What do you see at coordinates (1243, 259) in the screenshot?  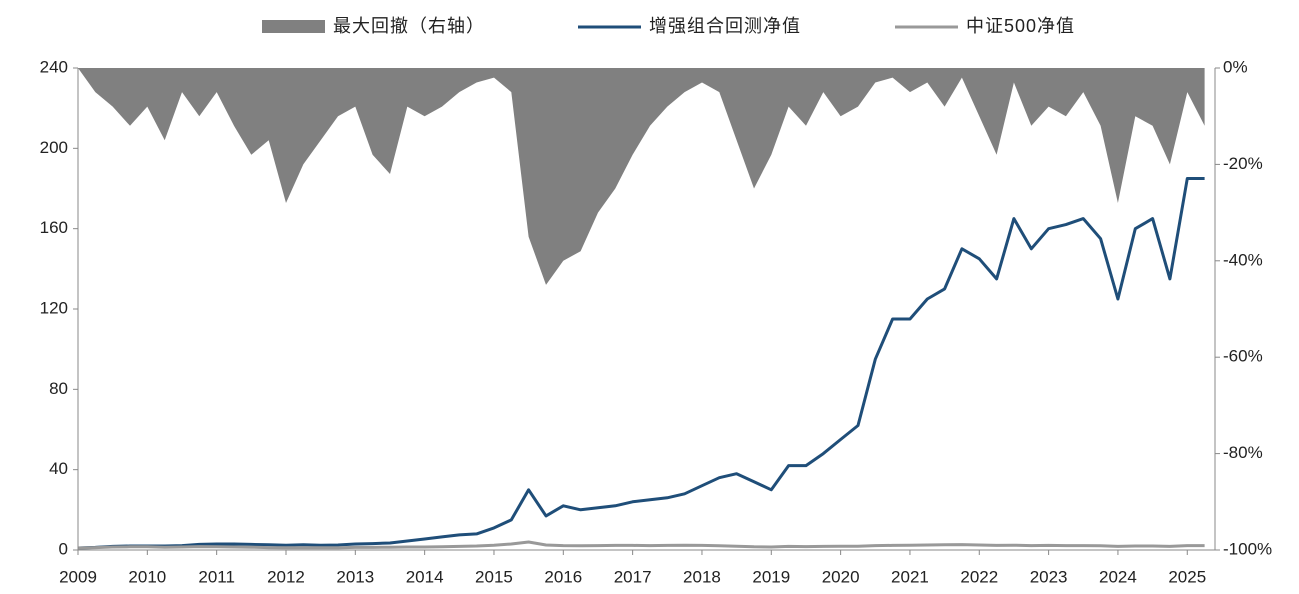 I see `y2-tick-label: -40%` at bounding box center [1243, 259].